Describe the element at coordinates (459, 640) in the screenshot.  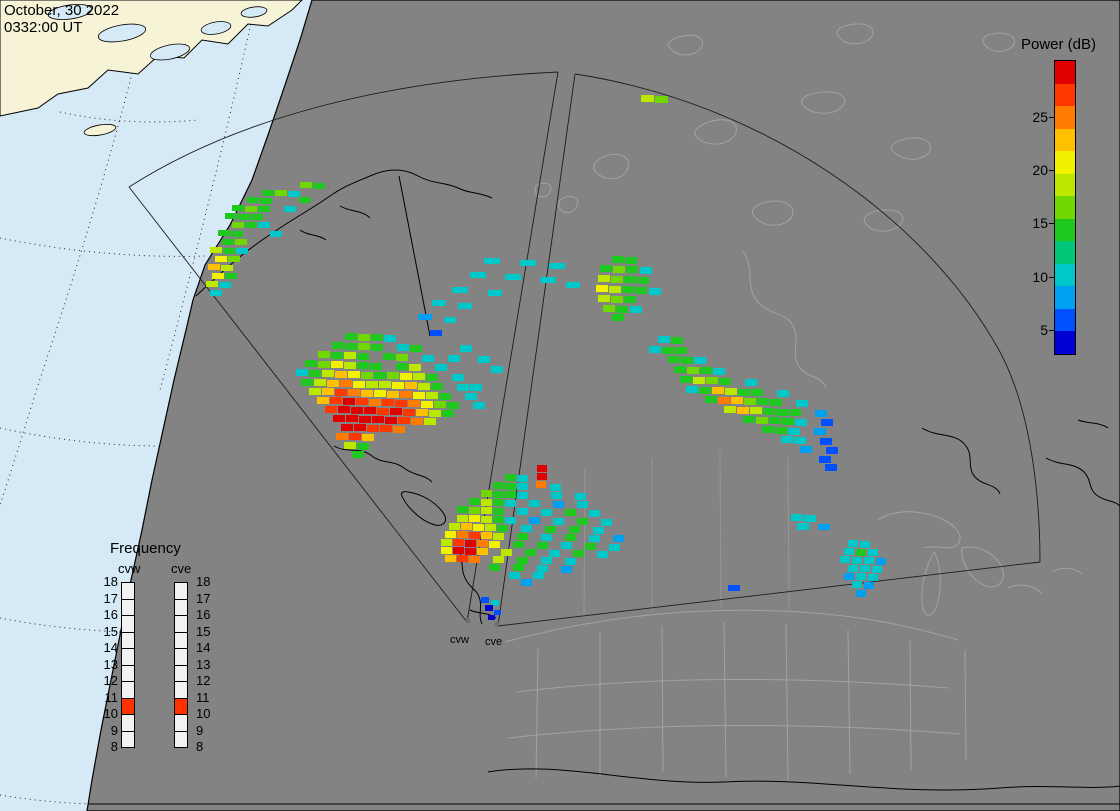
I see `radar-site-label-cvw: cvw` at that location.